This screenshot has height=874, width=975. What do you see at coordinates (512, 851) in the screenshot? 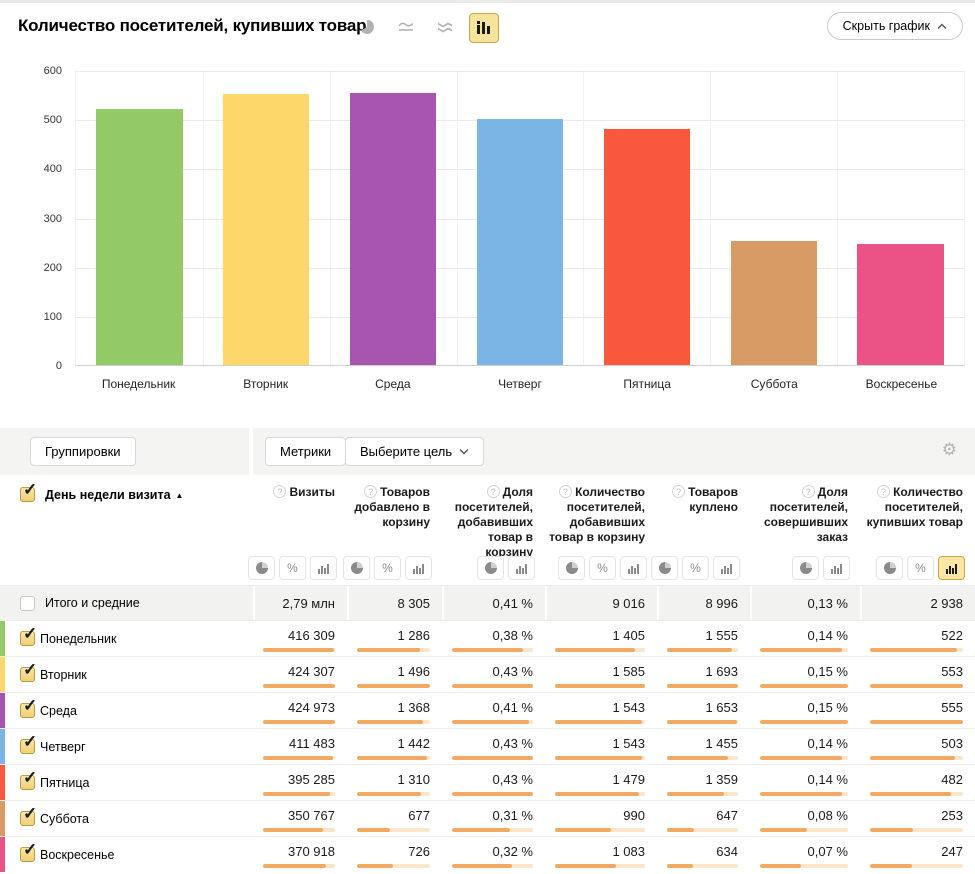
I see `cell-value: 0,32 %` at bounding box center [512, 851].